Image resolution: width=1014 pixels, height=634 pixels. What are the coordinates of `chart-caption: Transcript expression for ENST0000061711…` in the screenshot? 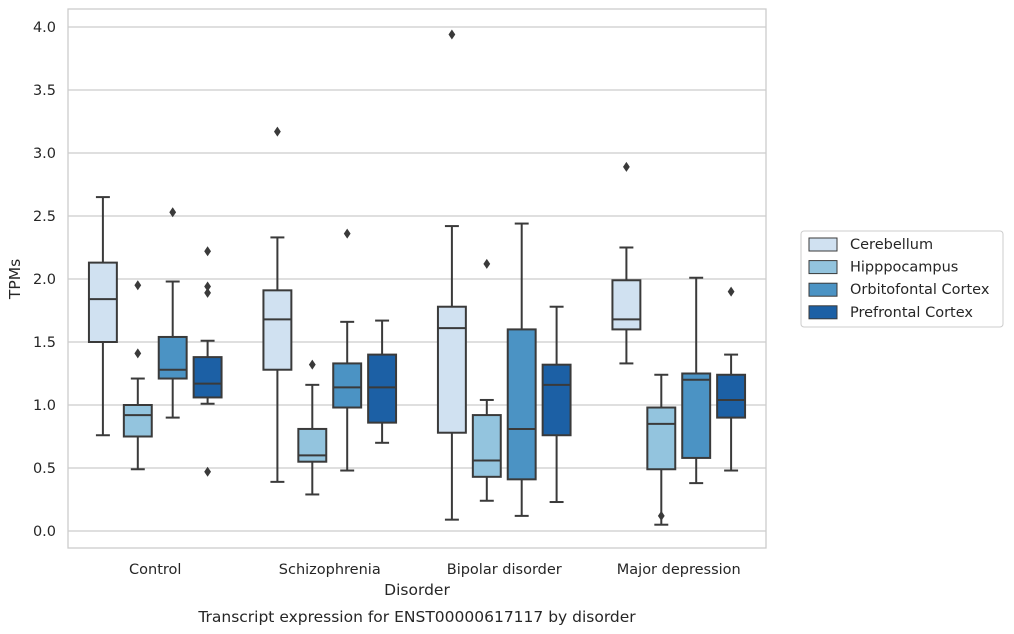 It's located at (416, 617).